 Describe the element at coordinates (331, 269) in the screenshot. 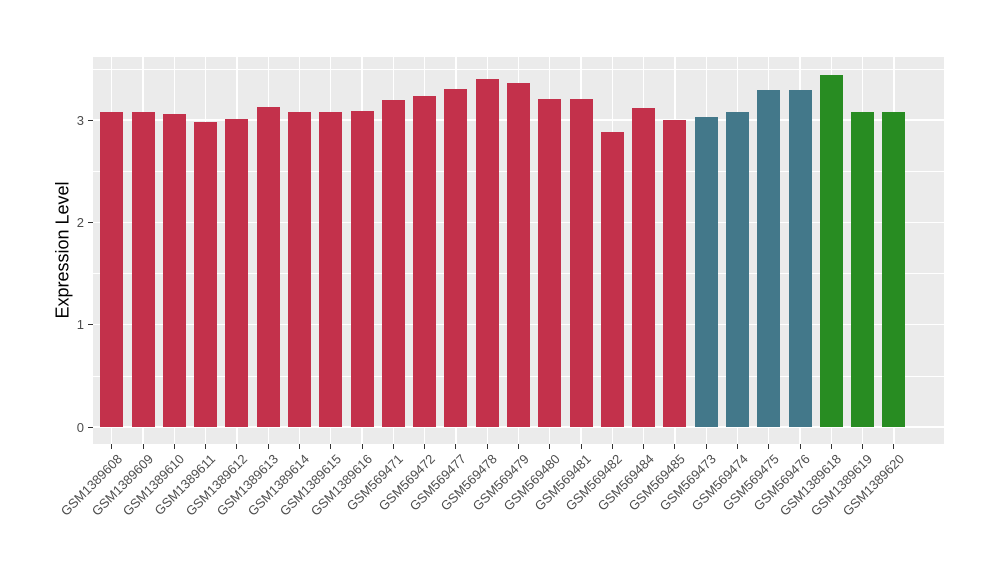

I see `bar-GSM1389615` at that location.